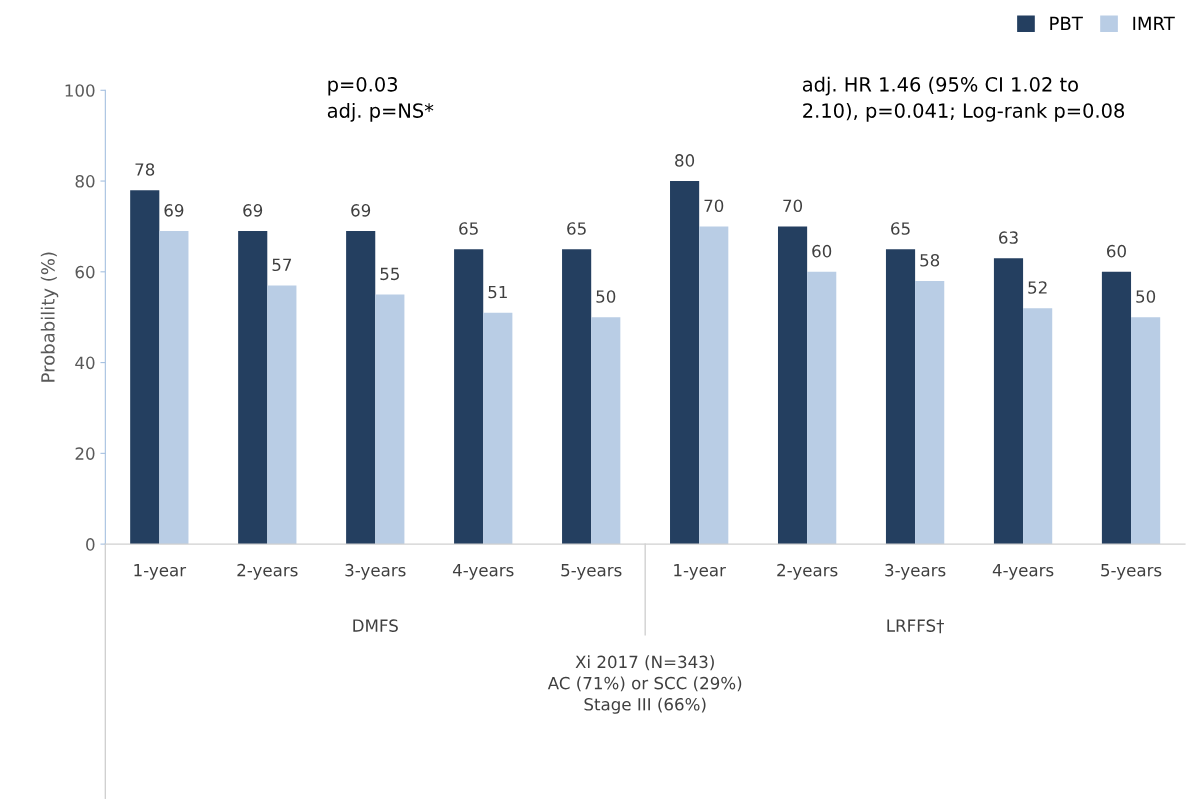 This screenshot has width=1197, height=799. What do you see at coordinates (1008, 237) in the screenshot?
I see `data-label: 63` at bounding box center [1008, 237].